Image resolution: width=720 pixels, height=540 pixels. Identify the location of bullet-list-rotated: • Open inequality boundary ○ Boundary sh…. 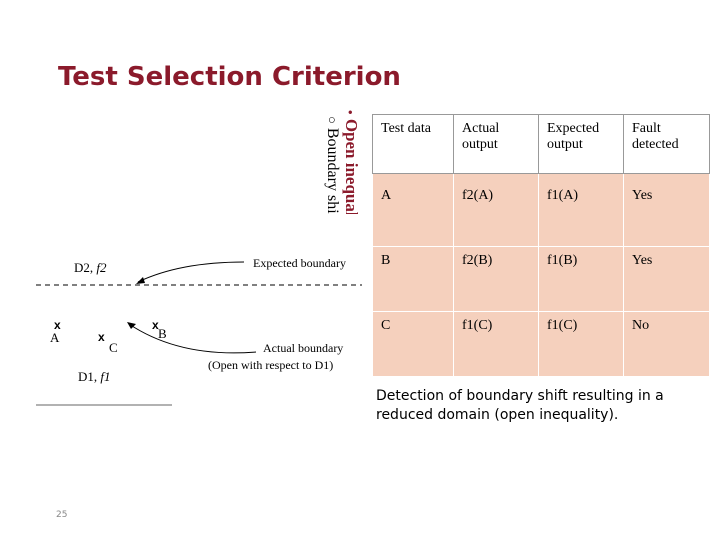
(341, 162).